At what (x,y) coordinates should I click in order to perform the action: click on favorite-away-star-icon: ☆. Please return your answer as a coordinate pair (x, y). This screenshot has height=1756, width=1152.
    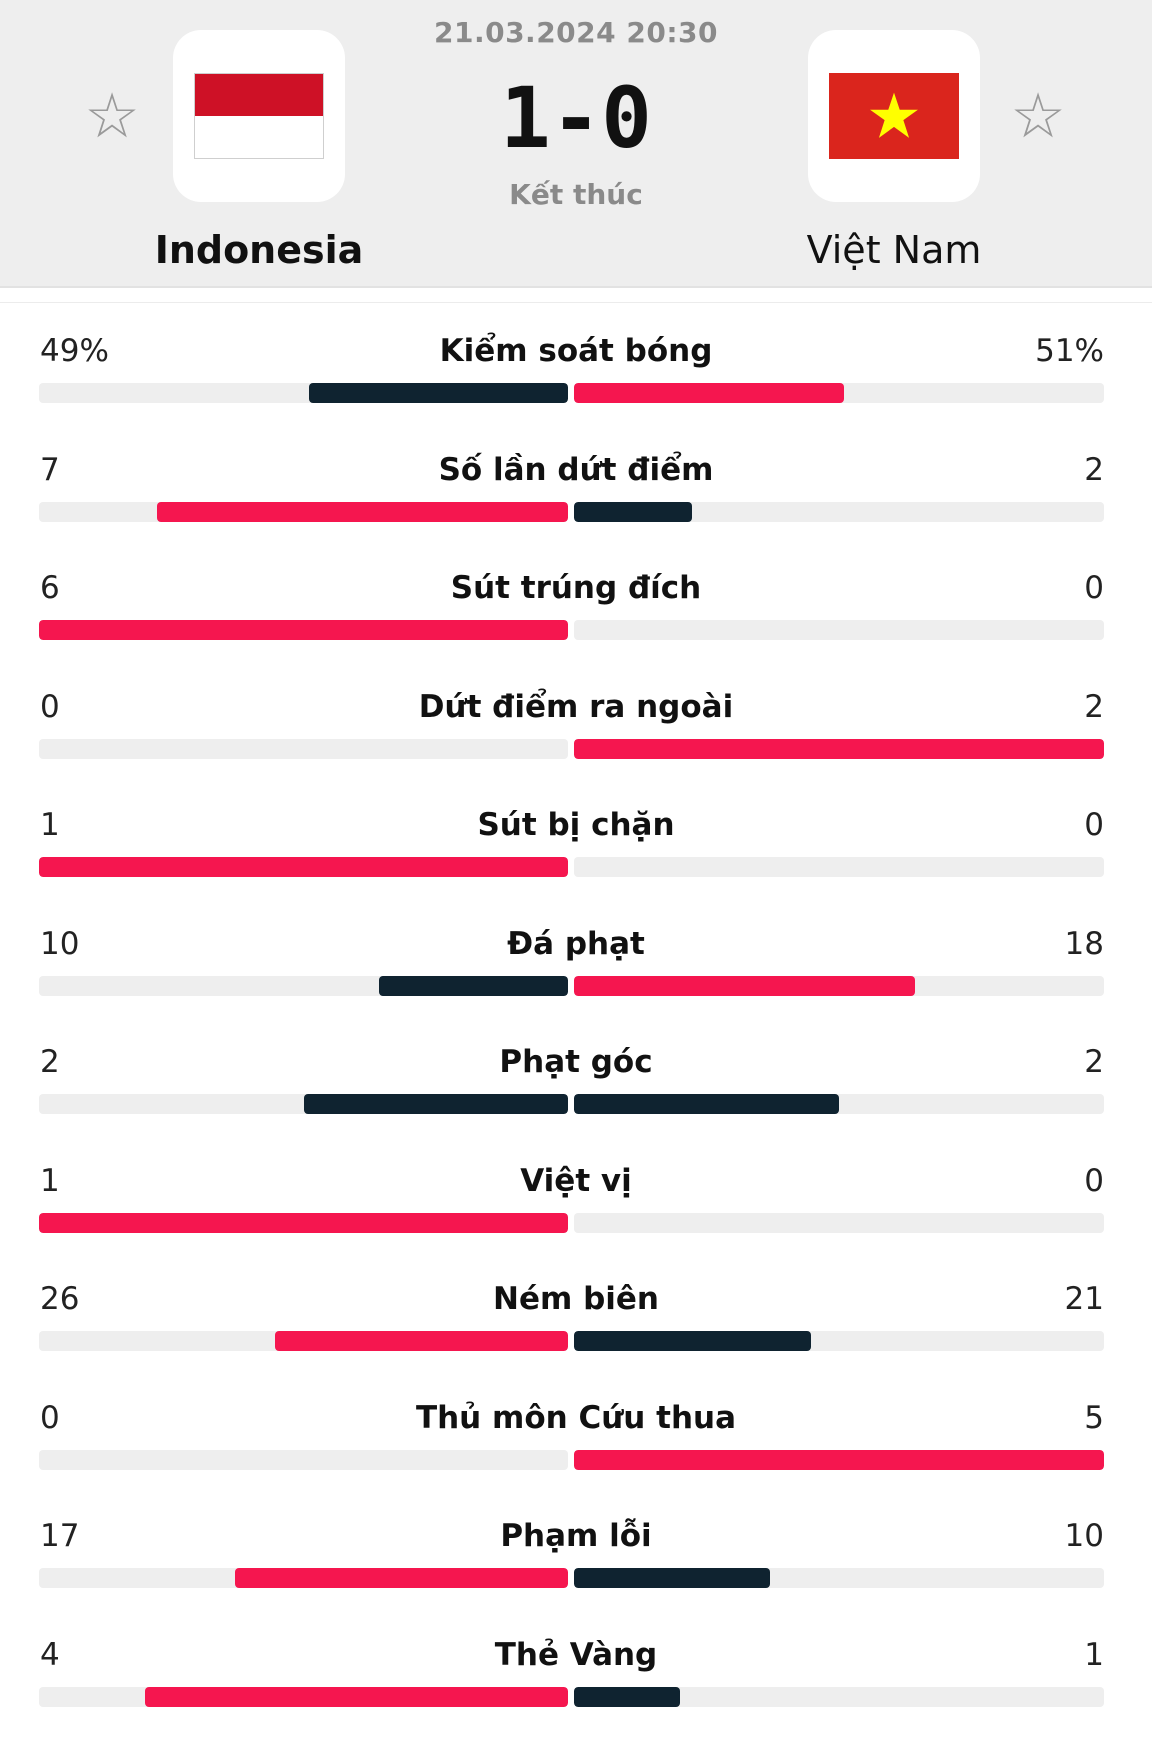
    Looking at the image, I should click on (1038, 115).